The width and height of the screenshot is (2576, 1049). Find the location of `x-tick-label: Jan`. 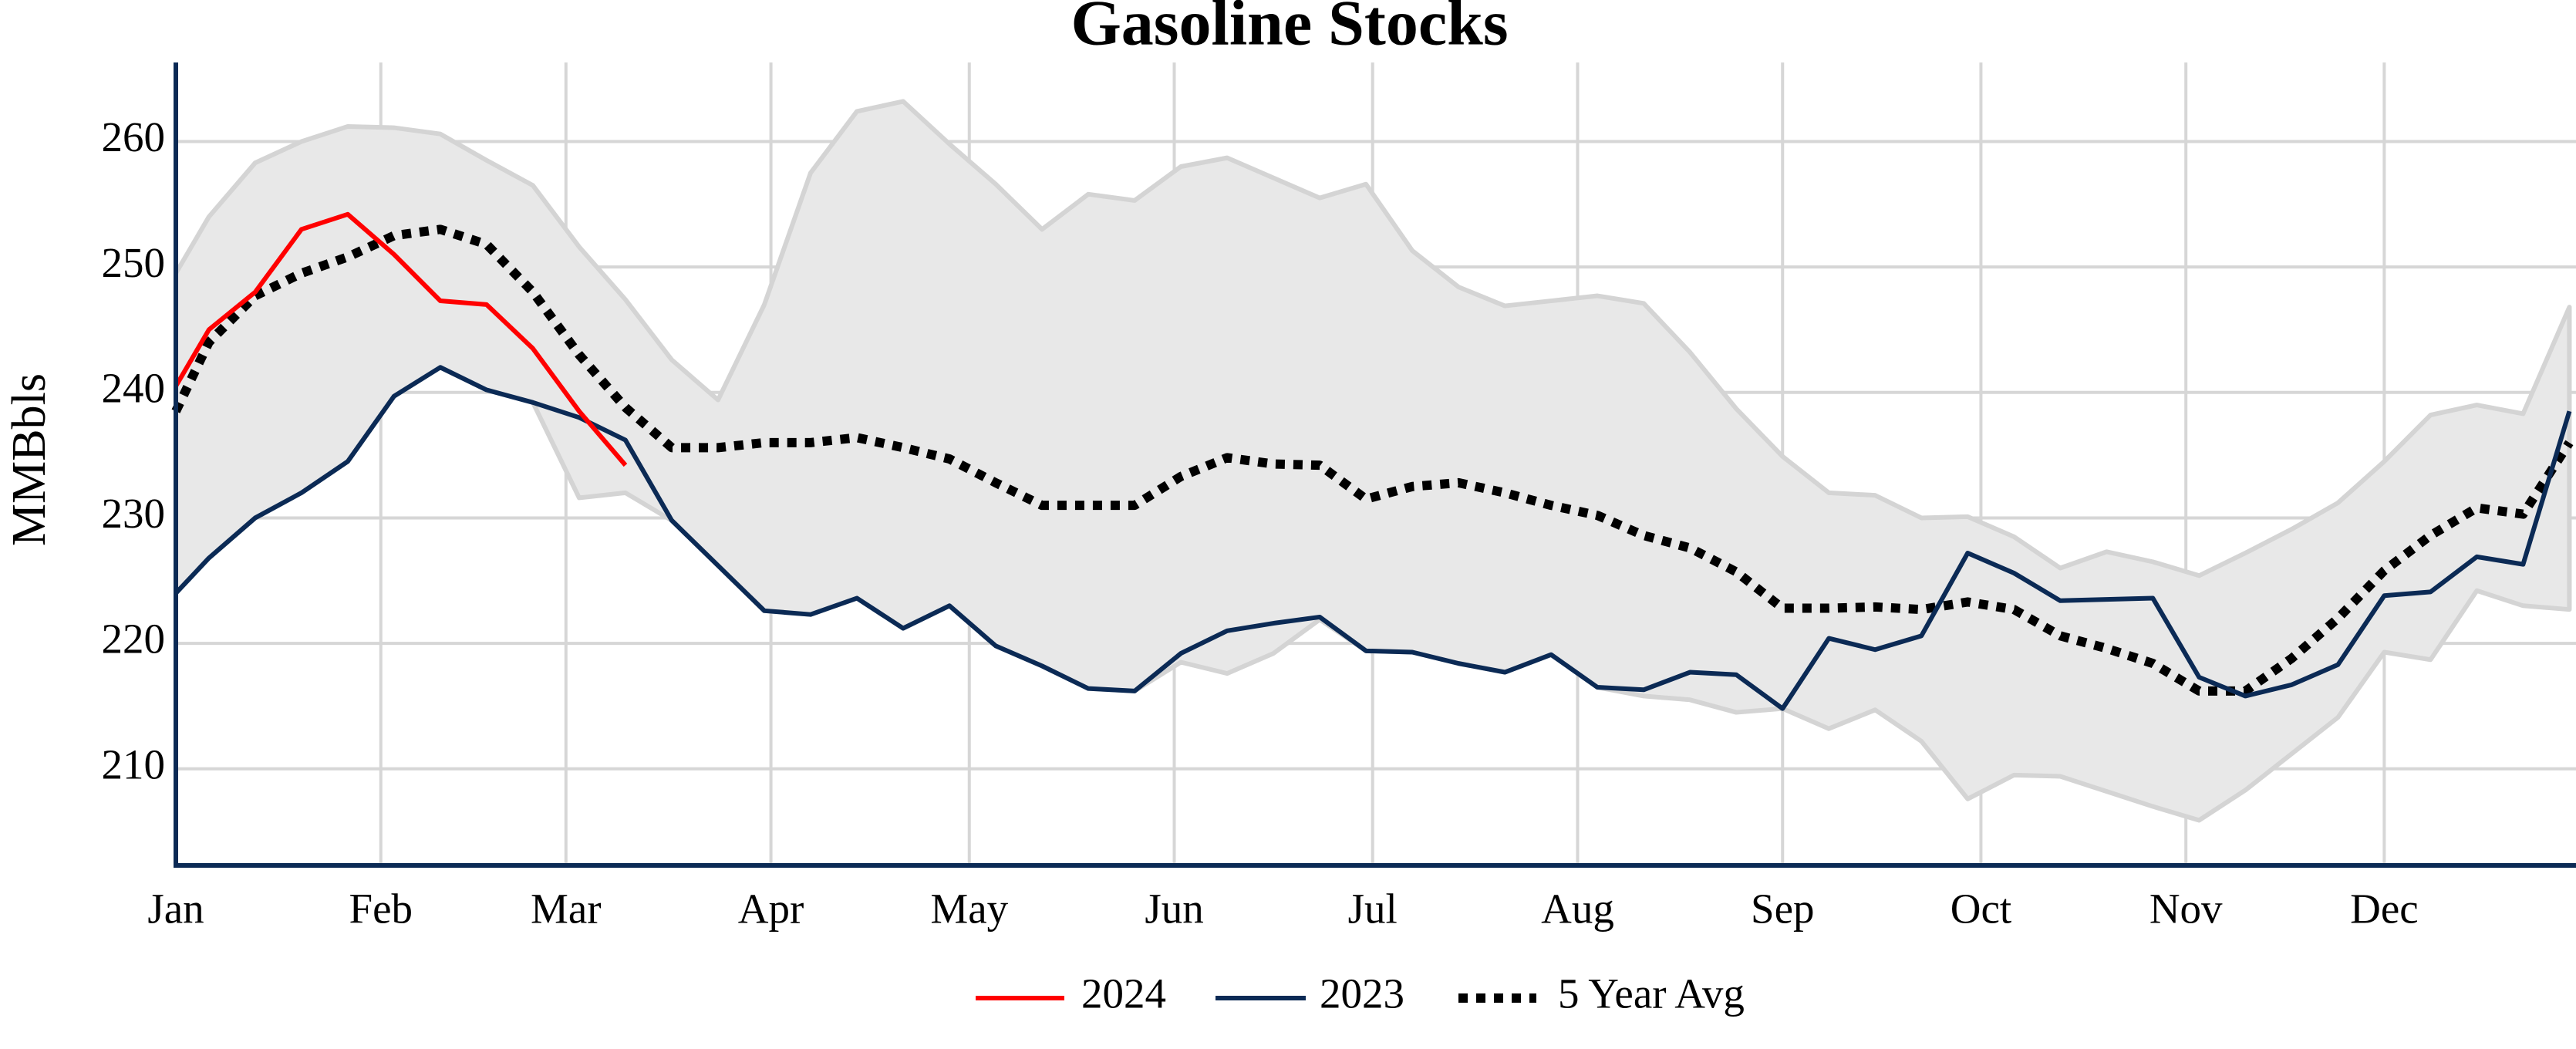

x-tick-label: Jan is located at coordinates (175, 909).